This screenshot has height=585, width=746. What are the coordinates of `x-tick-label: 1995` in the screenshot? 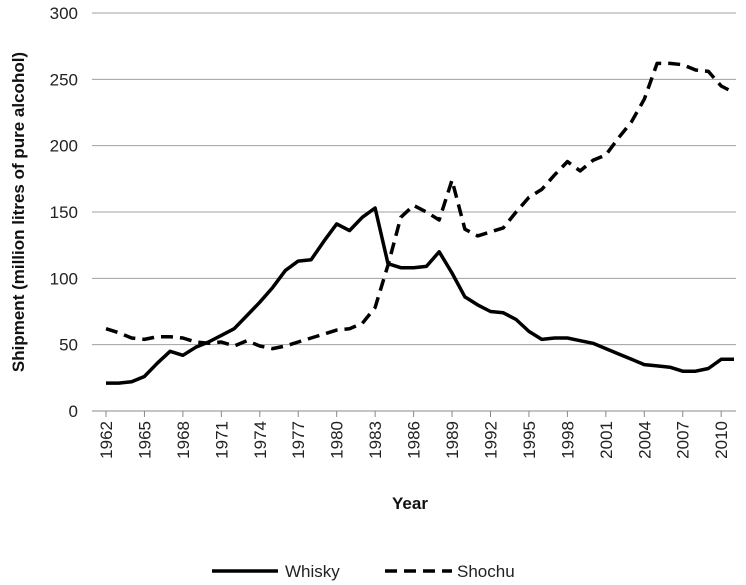 It's located at (529, 440).